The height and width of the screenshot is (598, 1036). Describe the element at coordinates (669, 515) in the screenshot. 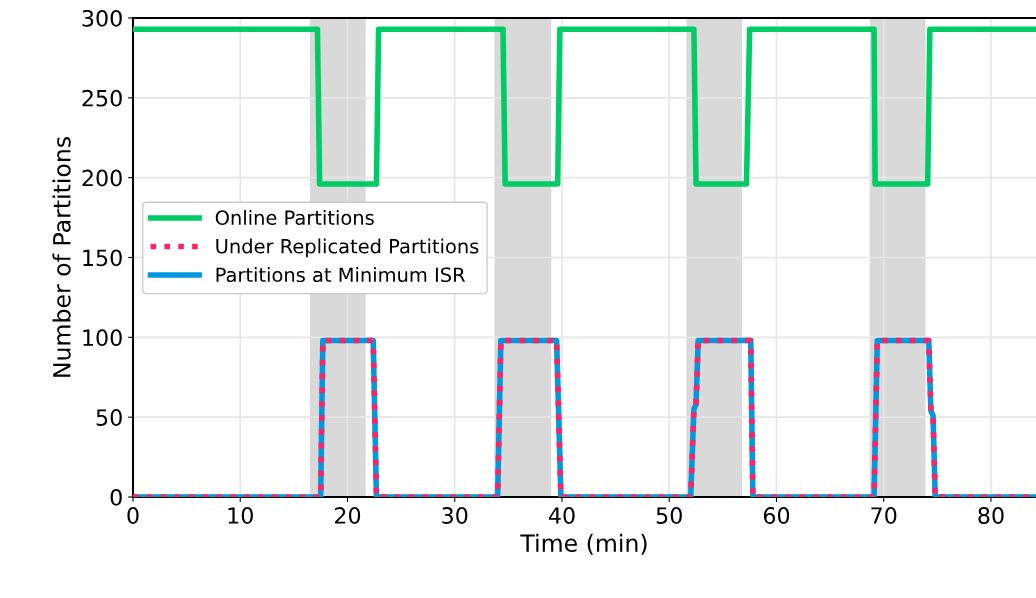

I see `x-tick-label: 50` at that location.